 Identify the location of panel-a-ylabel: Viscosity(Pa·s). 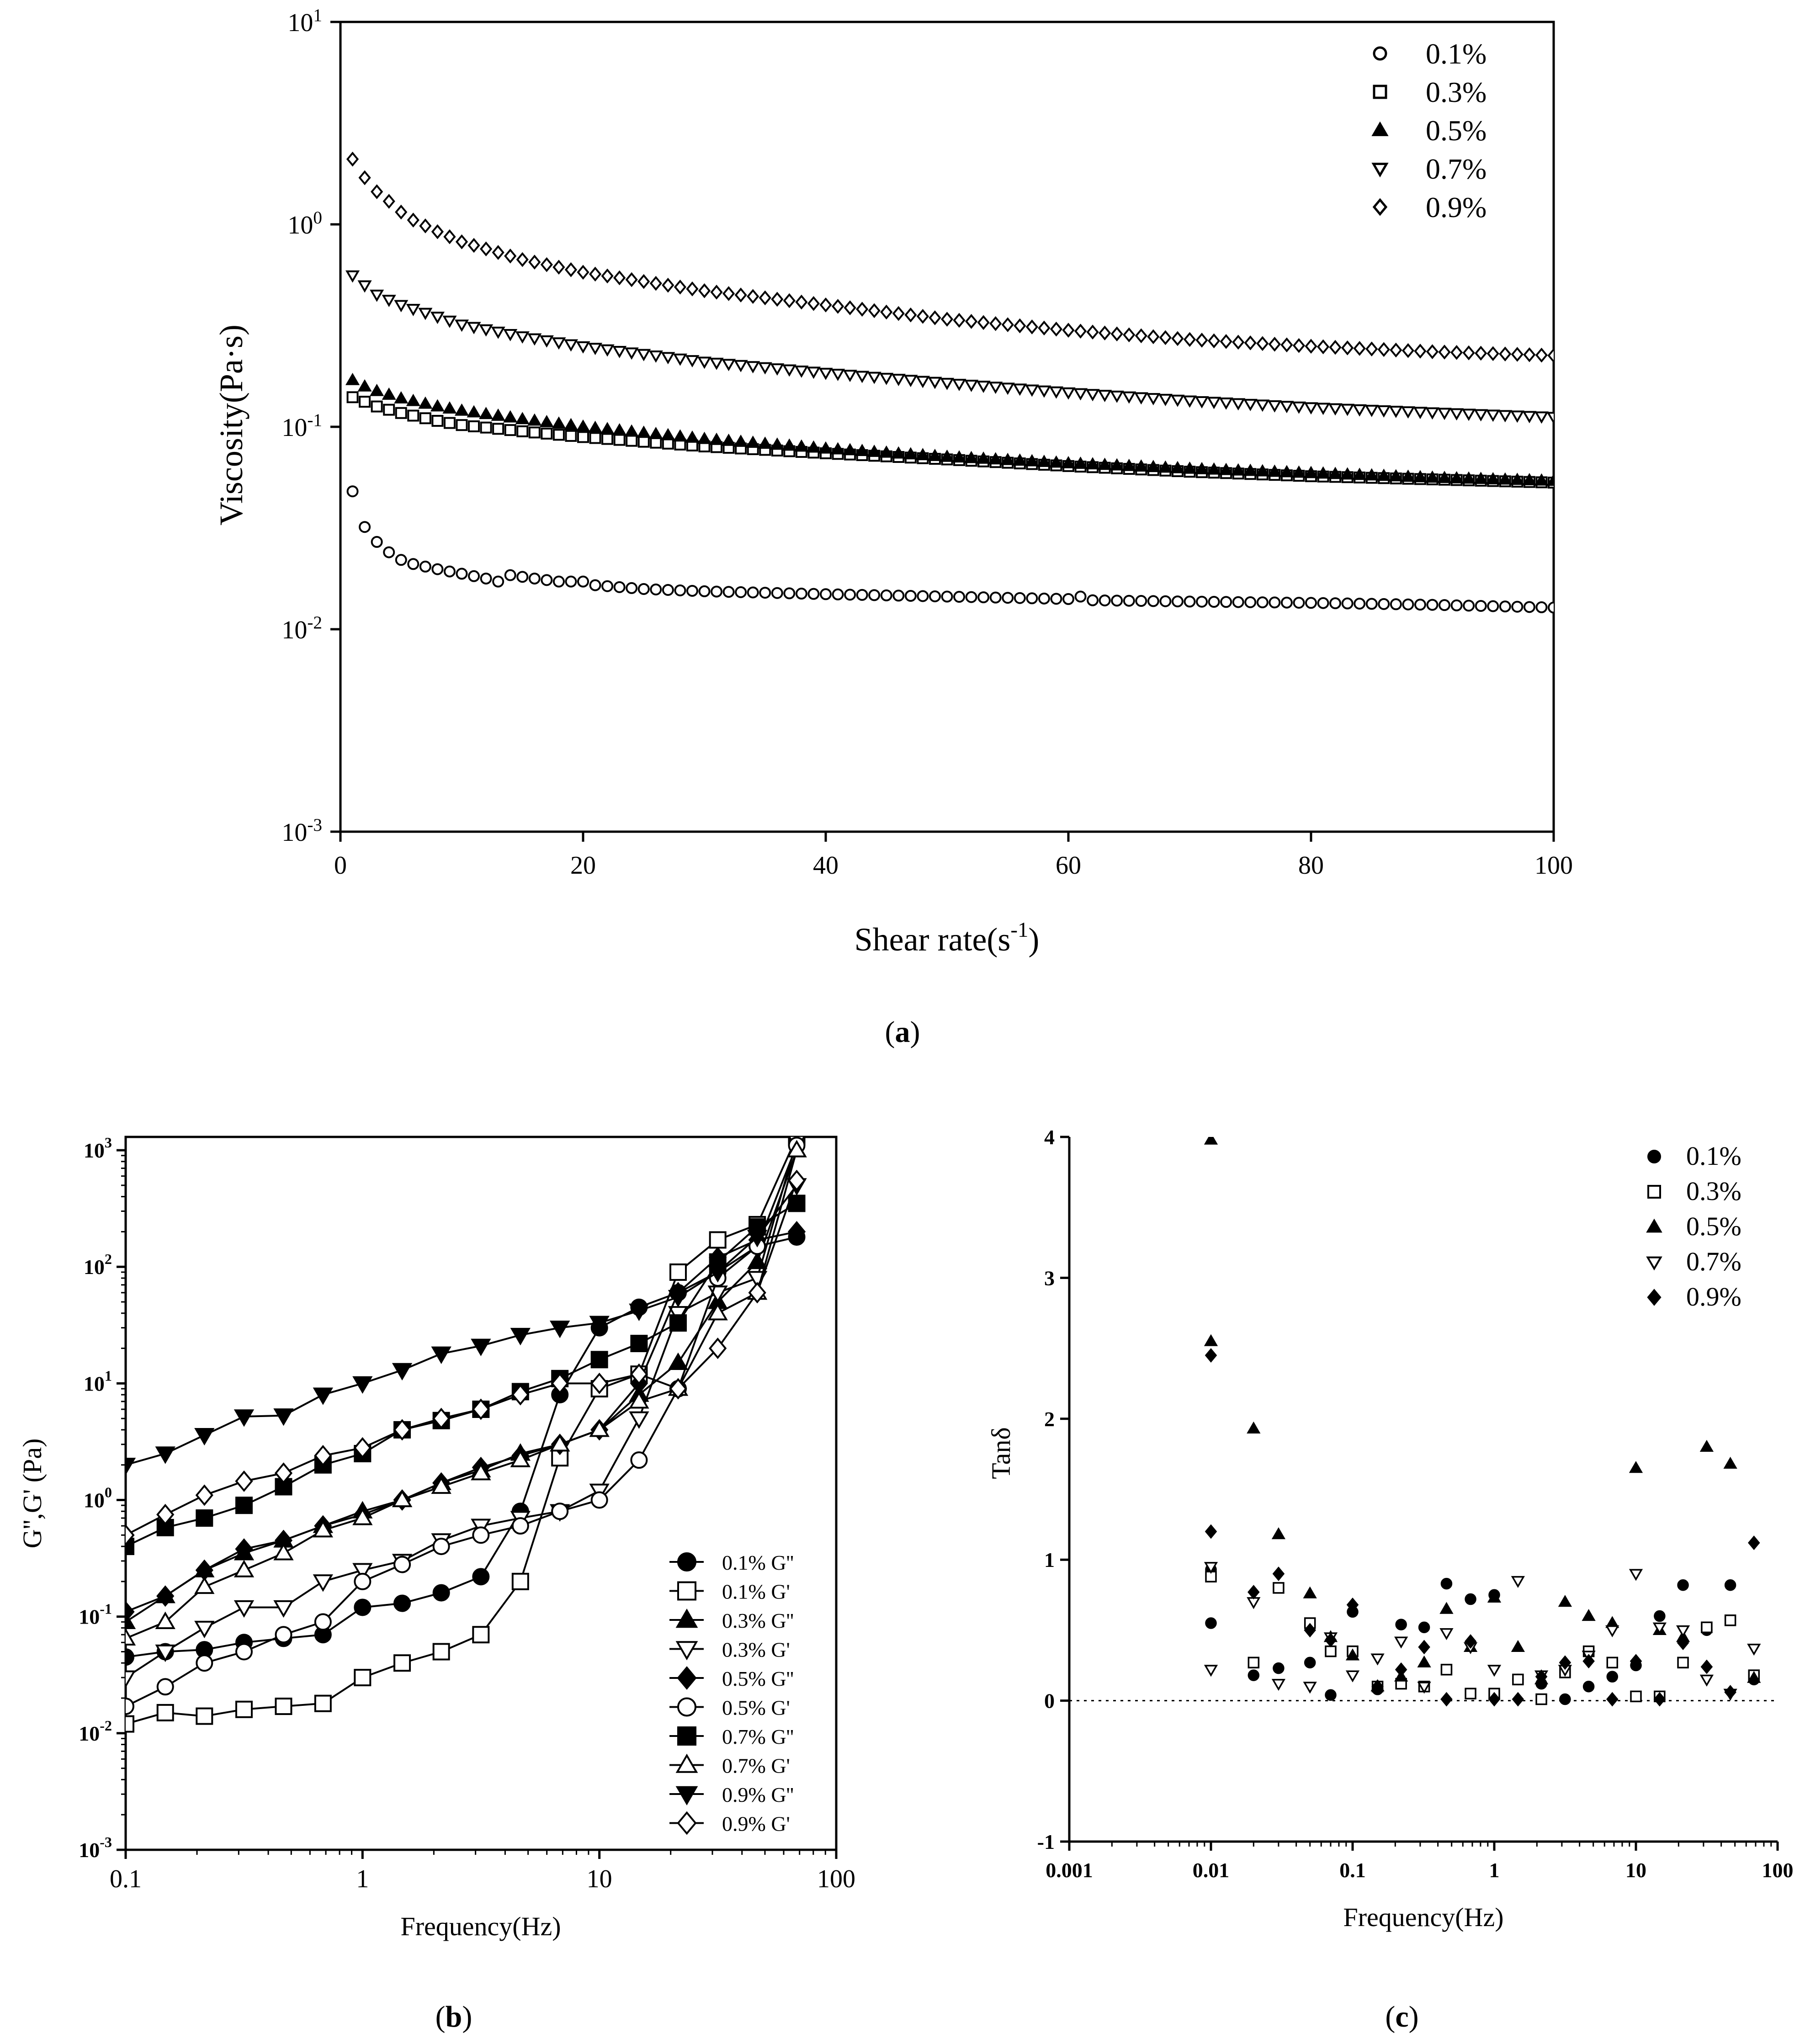
(231, 425).